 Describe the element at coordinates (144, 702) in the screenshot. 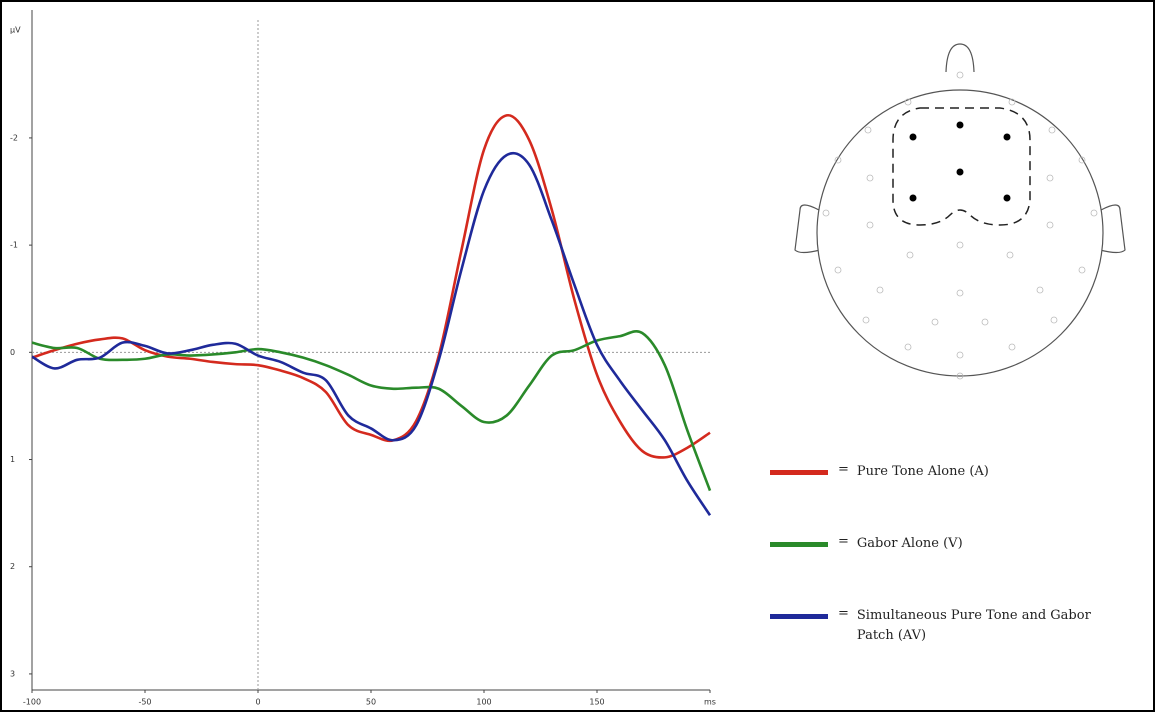

I see `x-tick-label: -50` at that location.